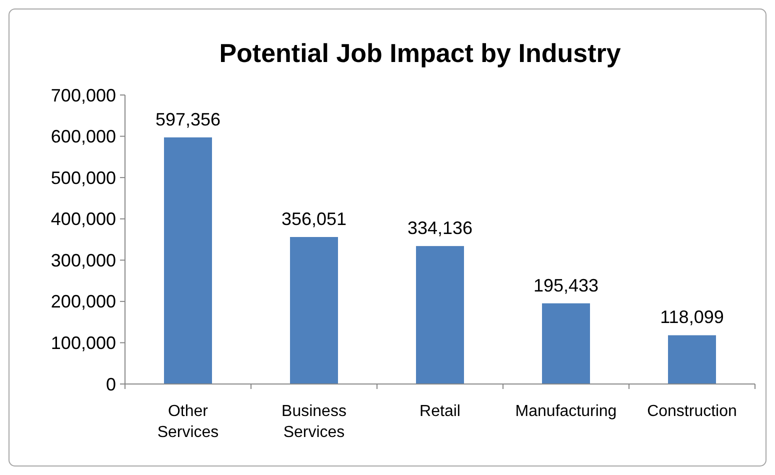 The height and width of the screenshot is (475, 775). What do you see at coordinates (188, 119) in the screenshot?
I see `data-label: 597,356` at bounding box center [188, 119].